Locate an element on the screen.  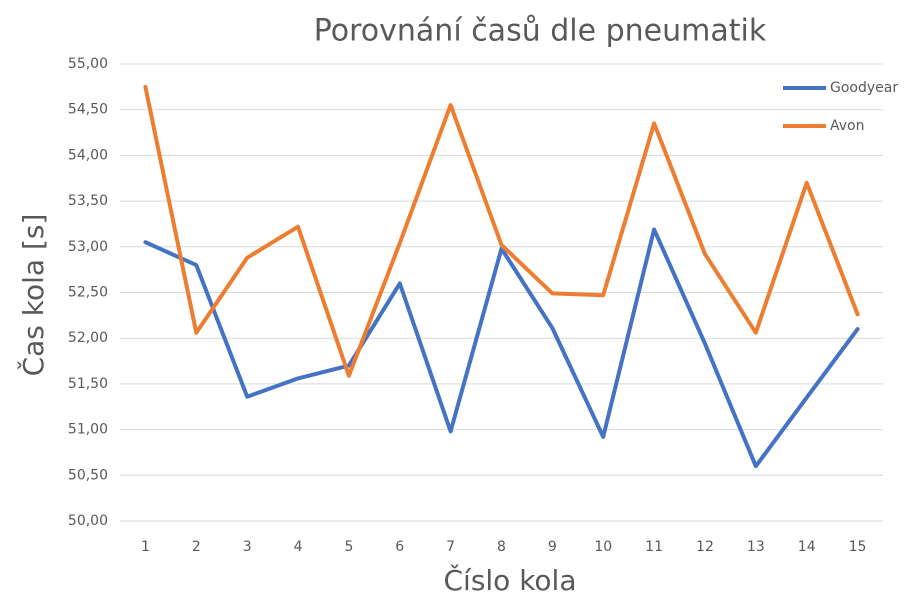
x-tick-label: 5 is located at coordinates (348, 547).